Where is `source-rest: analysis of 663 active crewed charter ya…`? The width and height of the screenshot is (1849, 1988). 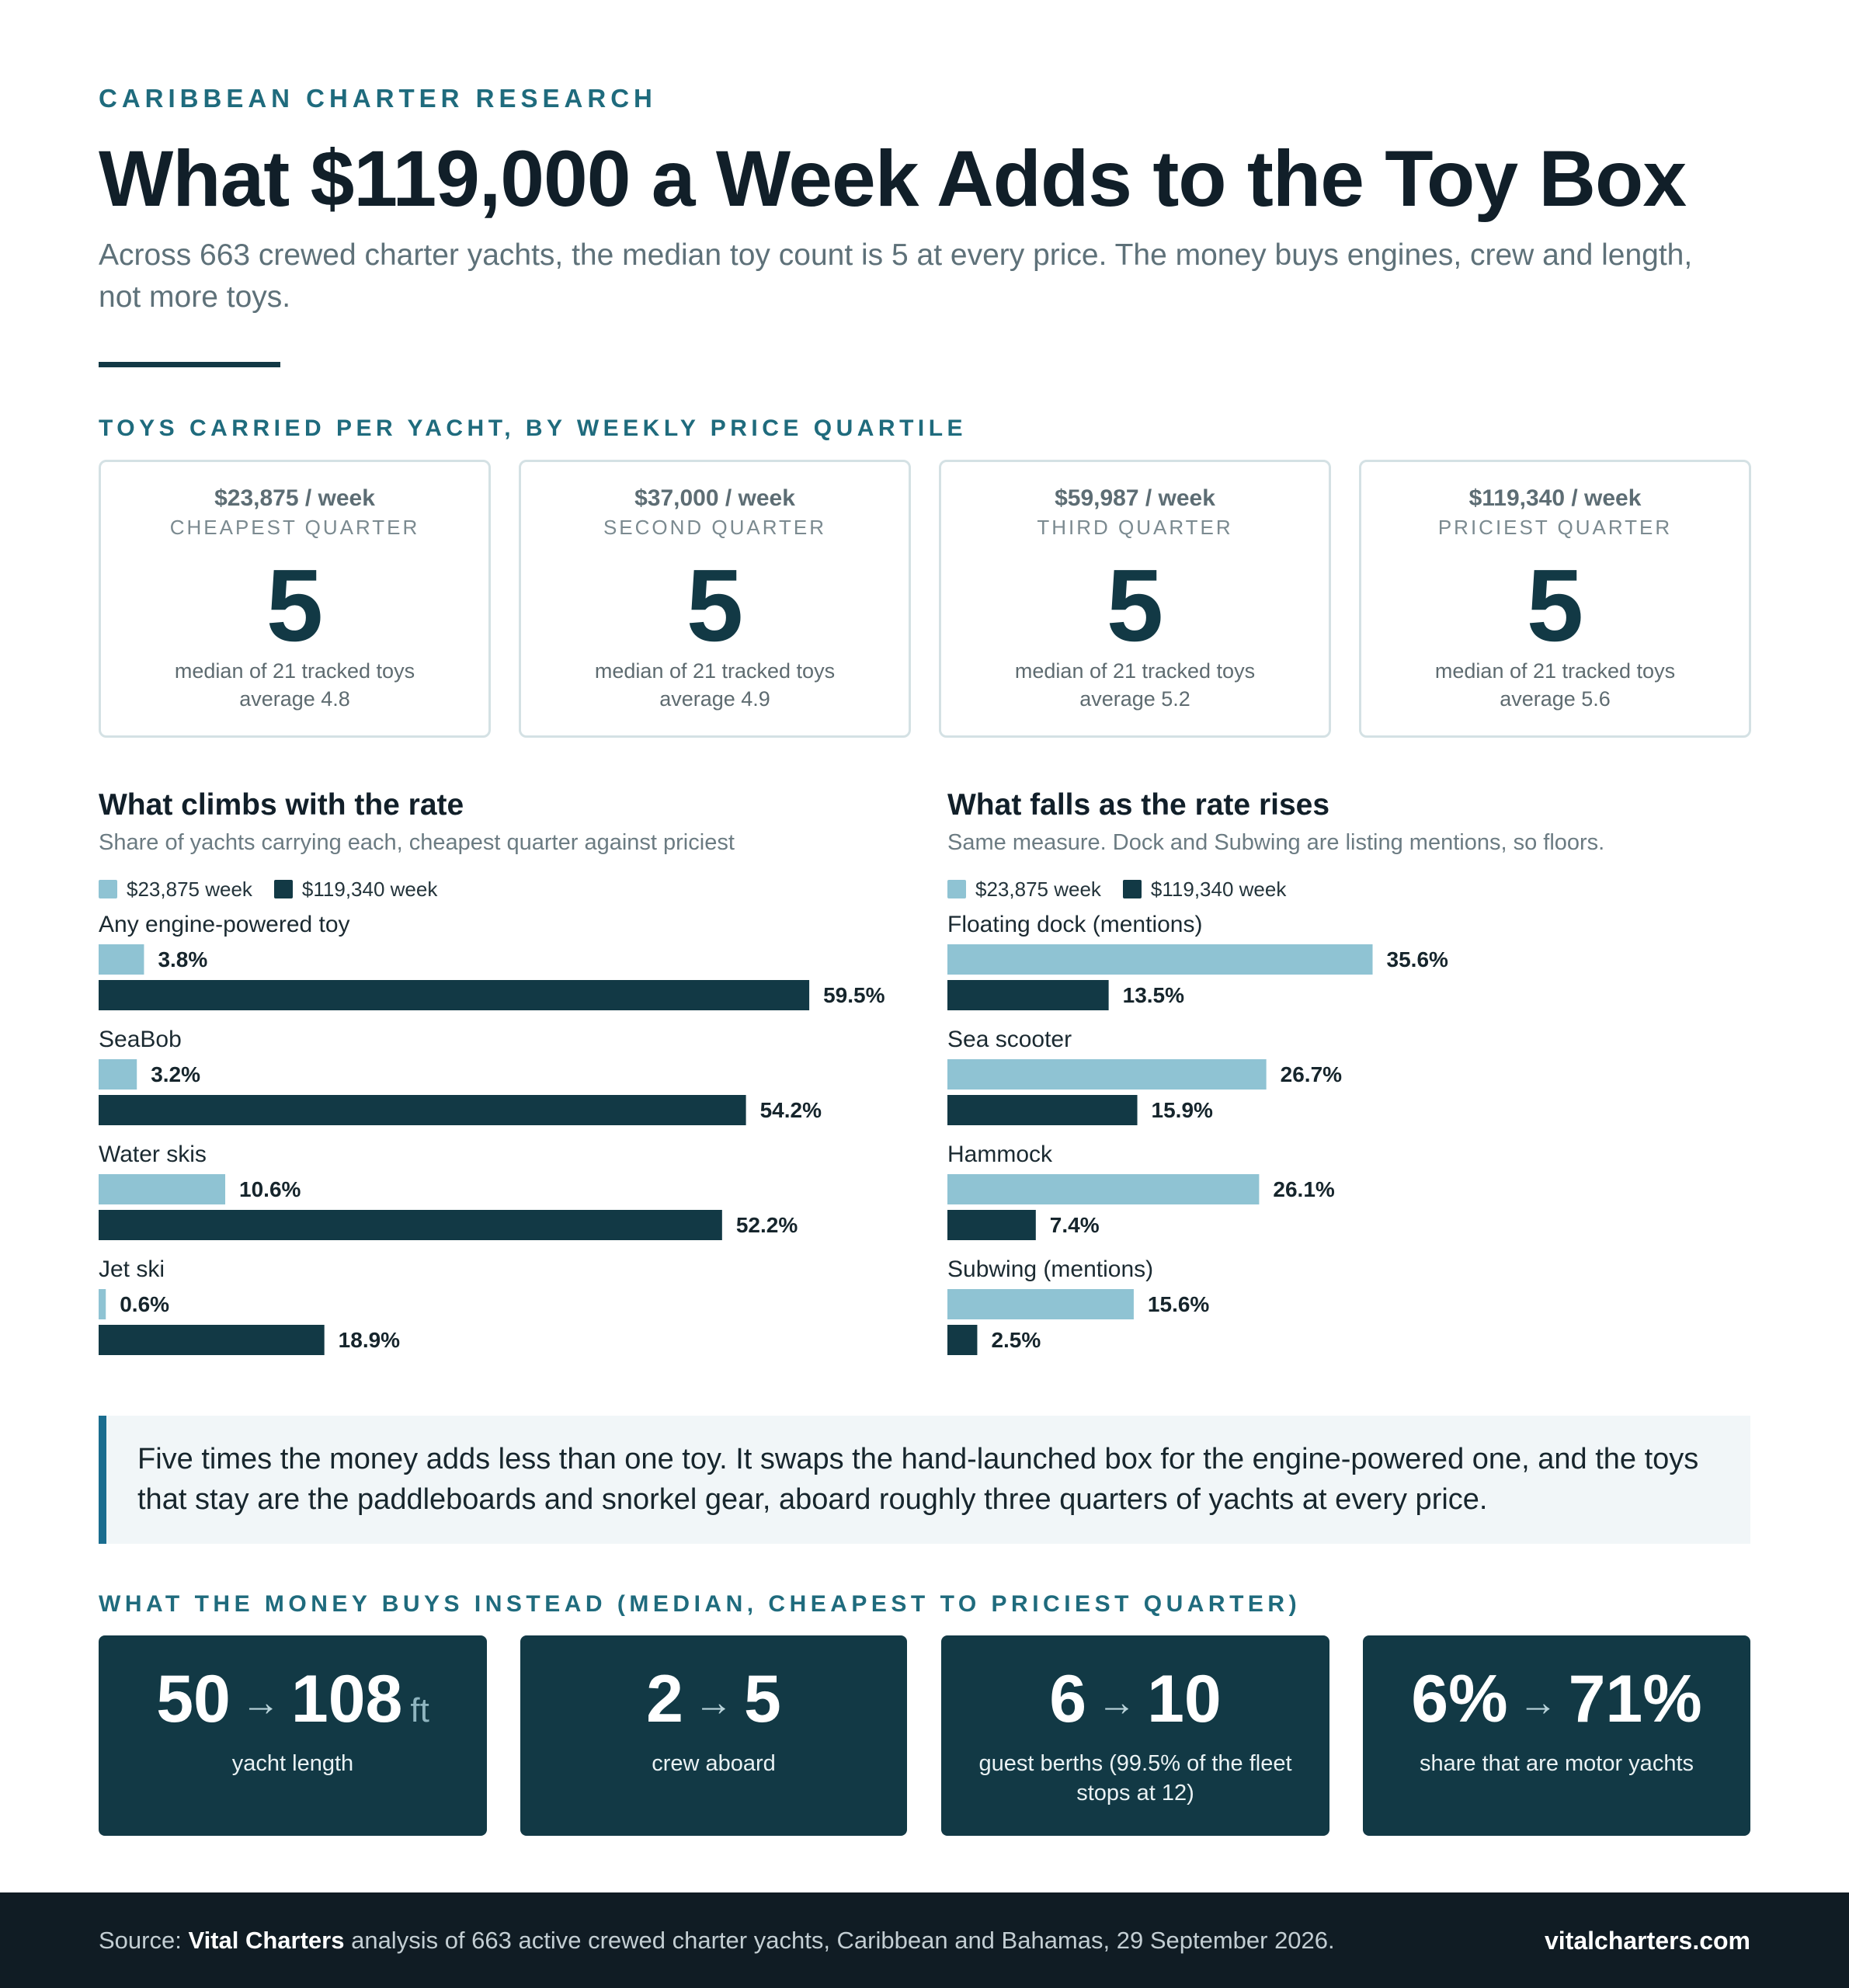
source-rest: analysis of 663 active crewed charter ya… is located at coordinates (839, 1941).